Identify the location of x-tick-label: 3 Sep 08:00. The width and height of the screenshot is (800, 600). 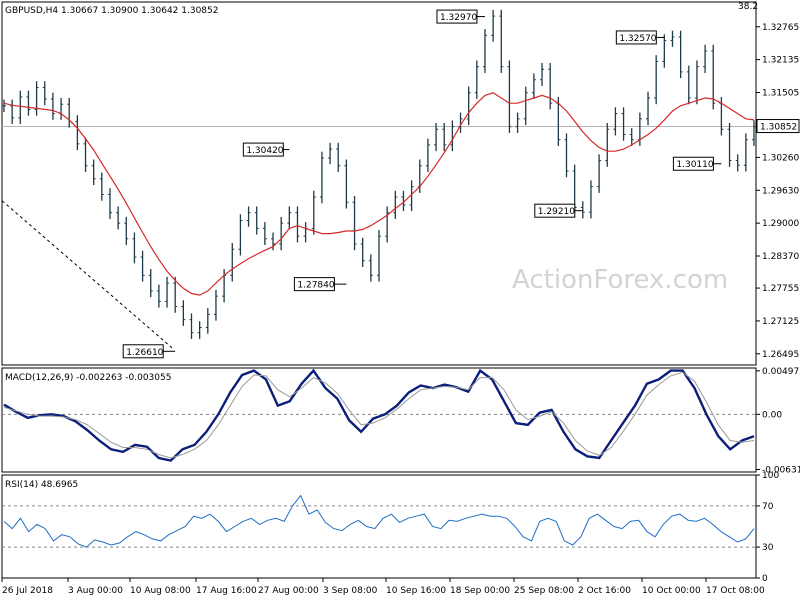
(350, 591).